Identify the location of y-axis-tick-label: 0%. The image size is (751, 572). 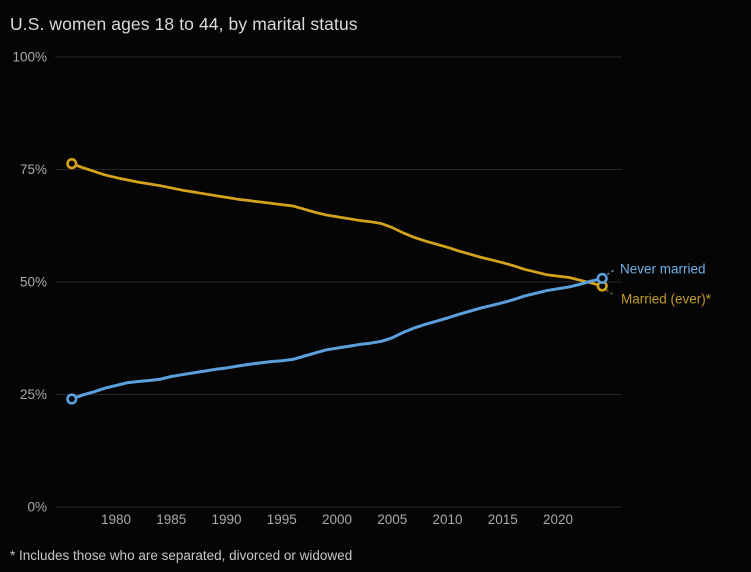
(37, 507).